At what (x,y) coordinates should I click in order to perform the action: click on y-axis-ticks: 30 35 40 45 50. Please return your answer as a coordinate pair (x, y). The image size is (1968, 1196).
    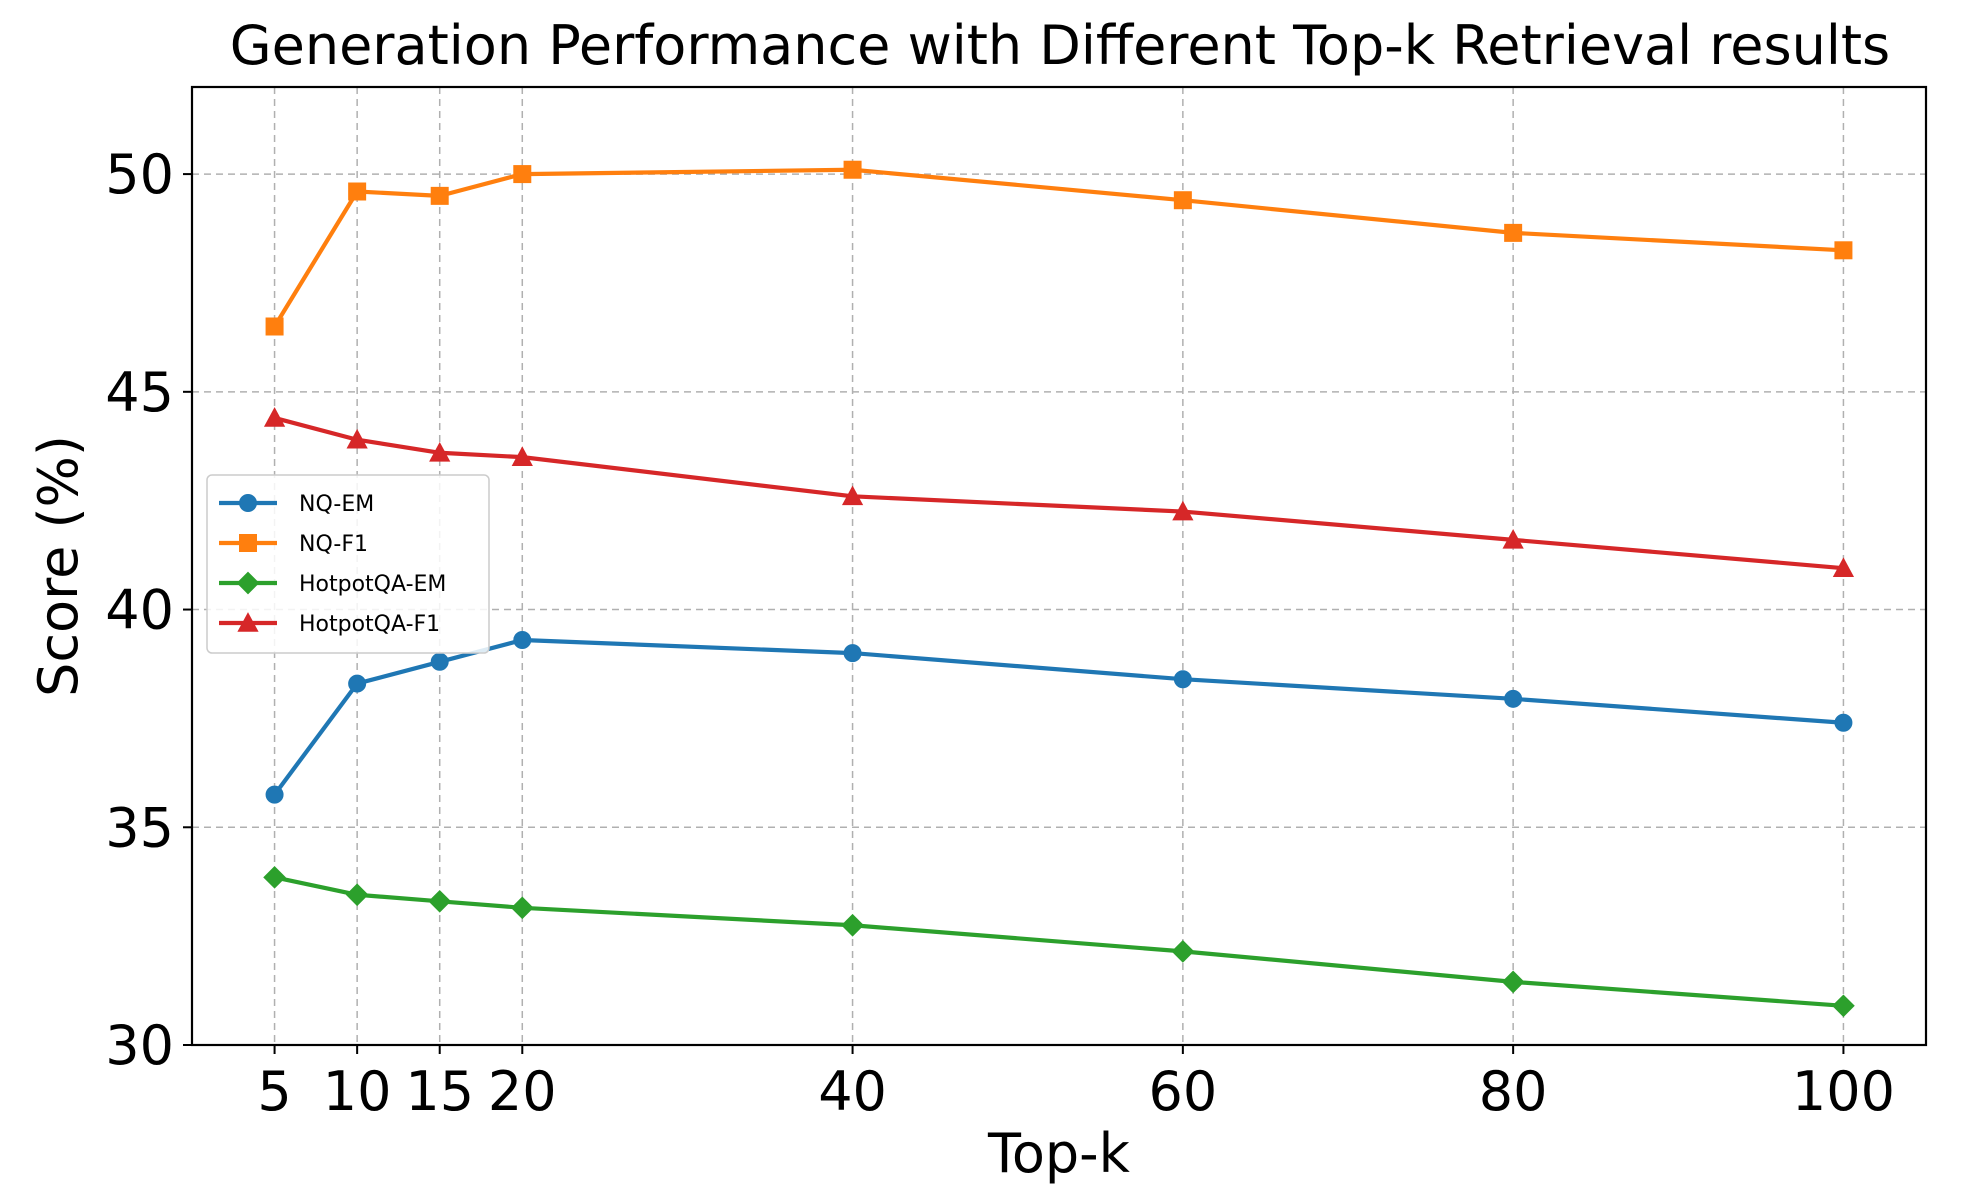
    Looking at the image, I should click on (148, 610).